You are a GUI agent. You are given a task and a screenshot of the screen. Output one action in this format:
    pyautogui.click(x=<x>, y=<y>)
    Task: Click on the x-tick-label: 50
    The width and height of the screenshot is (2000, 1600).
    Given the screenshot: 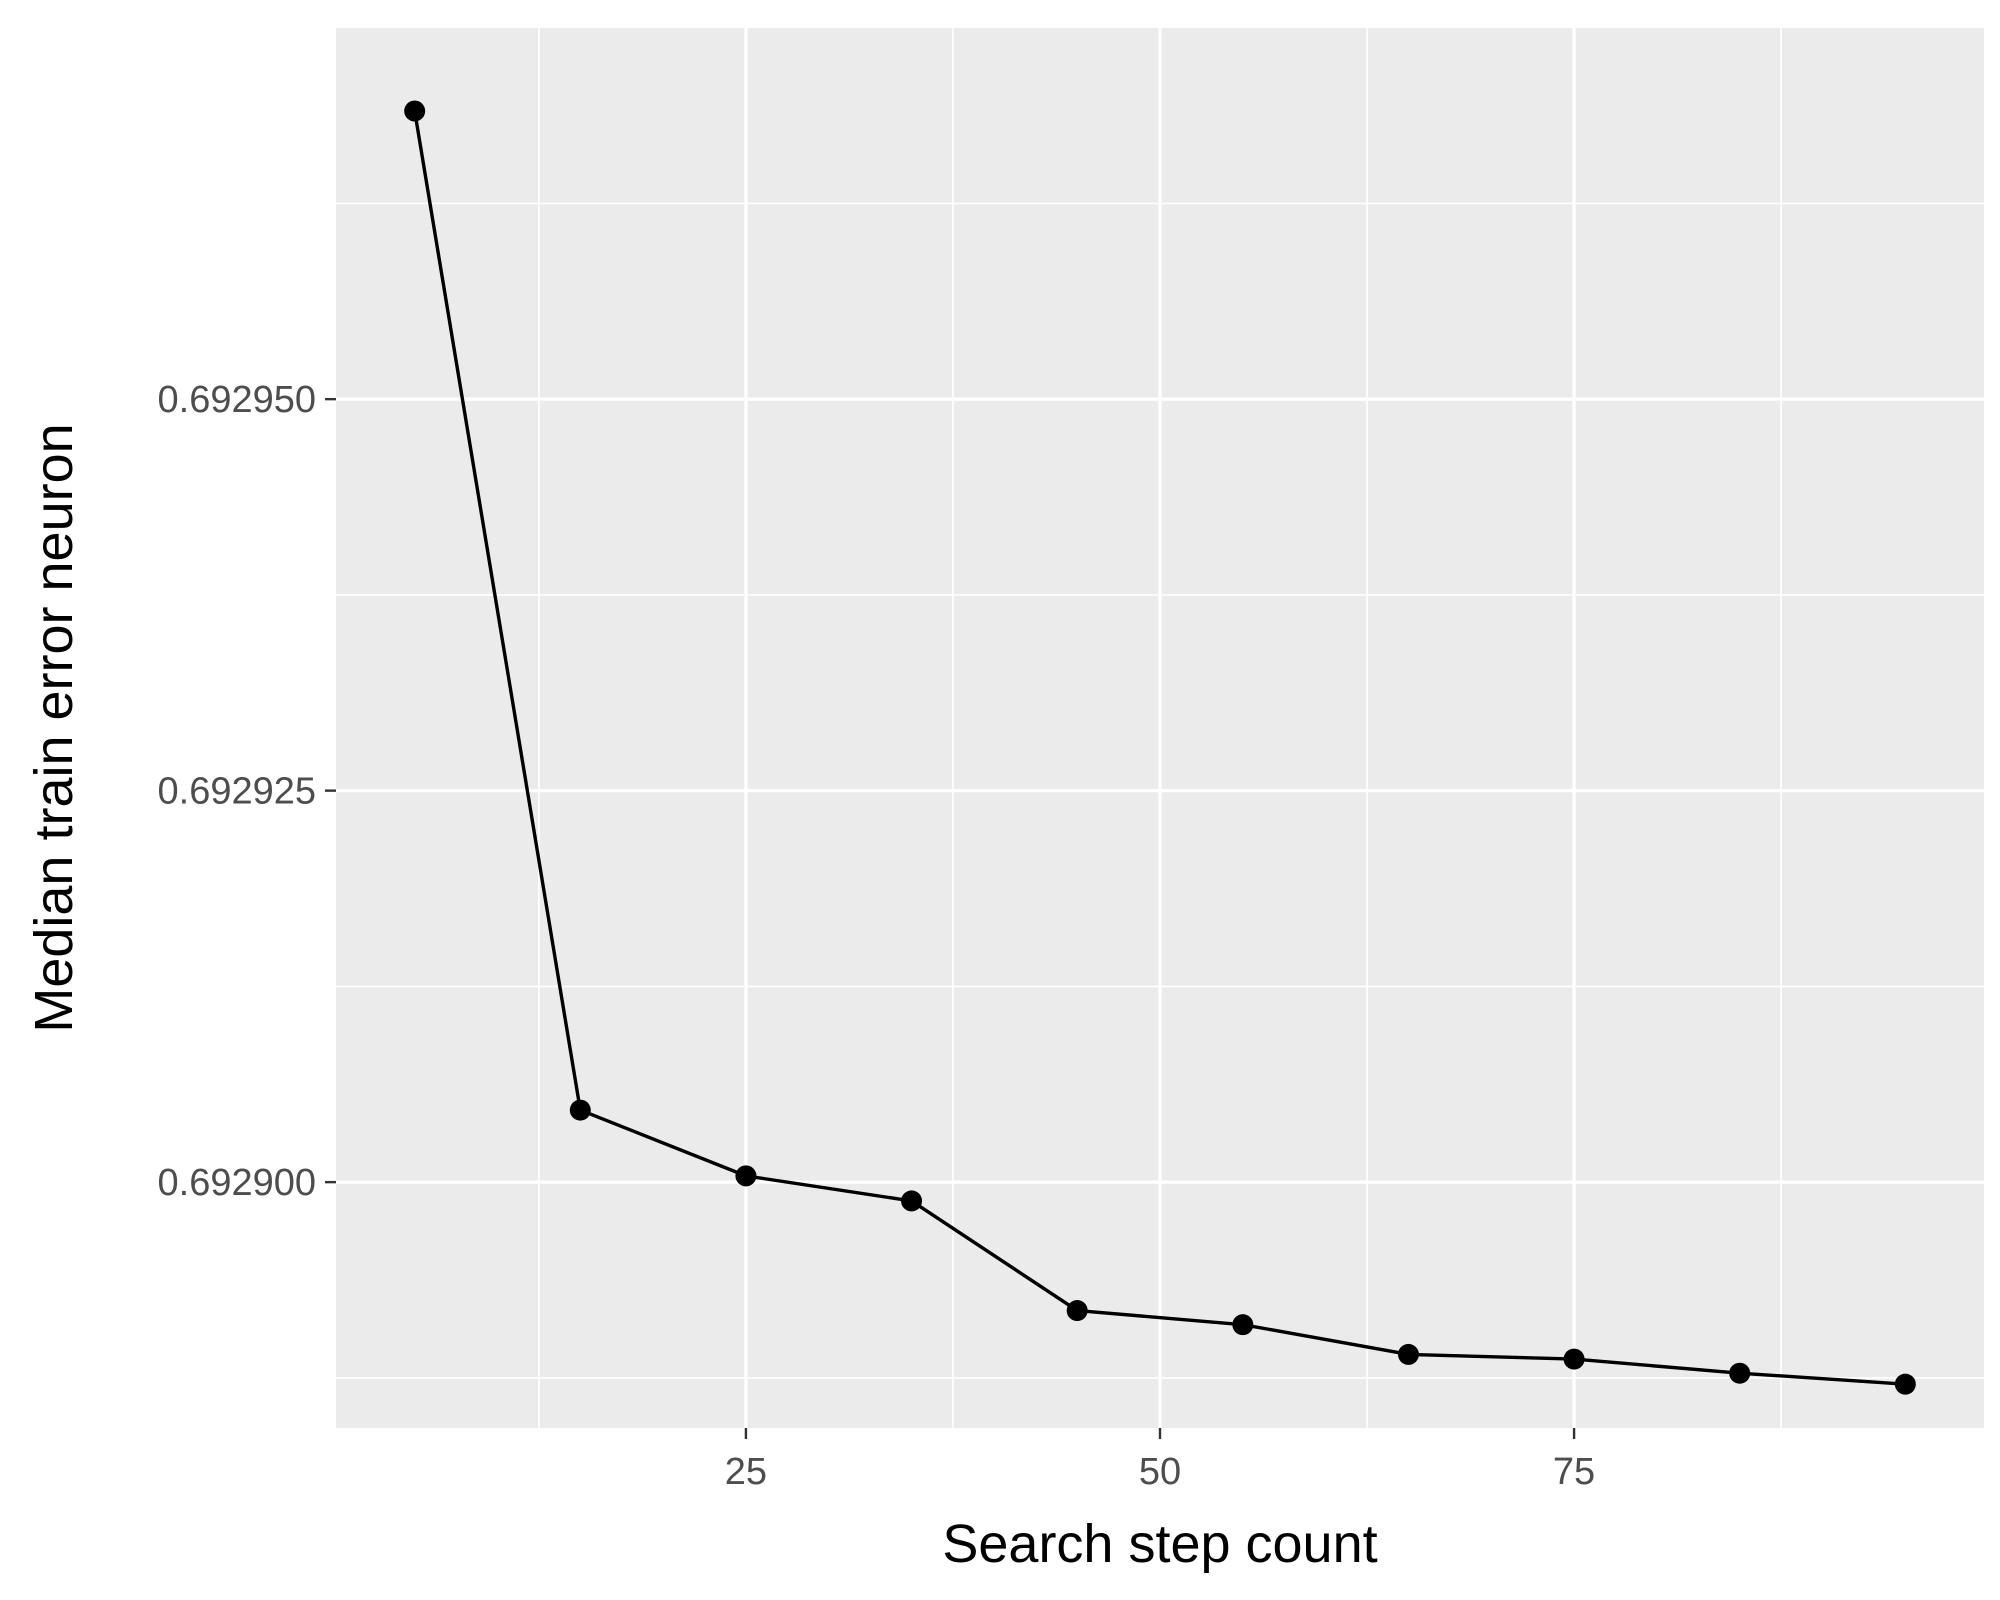 What is the action you would take?
    pyautogui.click(x=1160, y=1472)
    